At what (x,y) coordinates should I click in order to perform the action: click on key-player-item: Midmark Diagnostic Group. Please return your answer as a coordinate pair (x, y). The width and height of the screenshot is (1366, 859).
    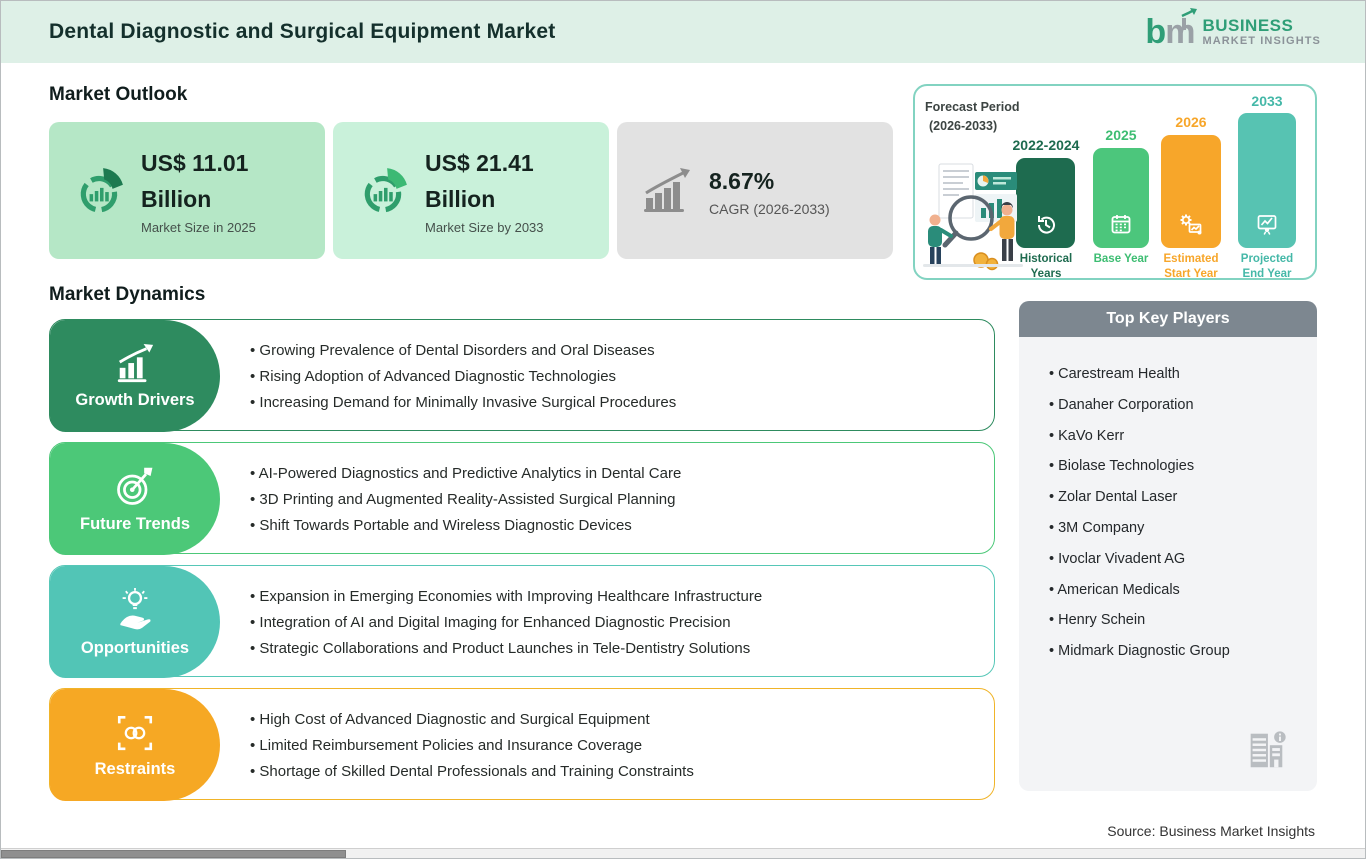
    Looking at the image, I should click on (1183, 651).